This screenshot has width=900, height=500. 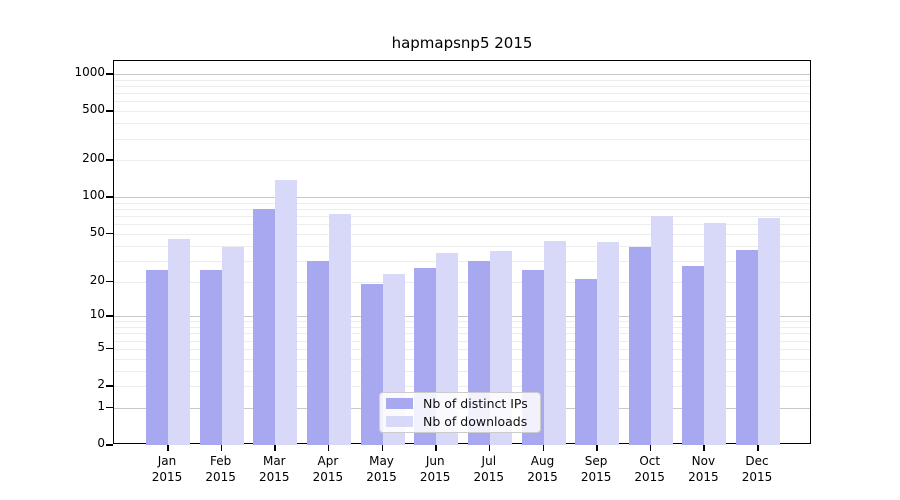 What do you see at coordinates (101, 405) in the screenshot?
I see `y-tick-label: 1` at bounding box center [101, 405].